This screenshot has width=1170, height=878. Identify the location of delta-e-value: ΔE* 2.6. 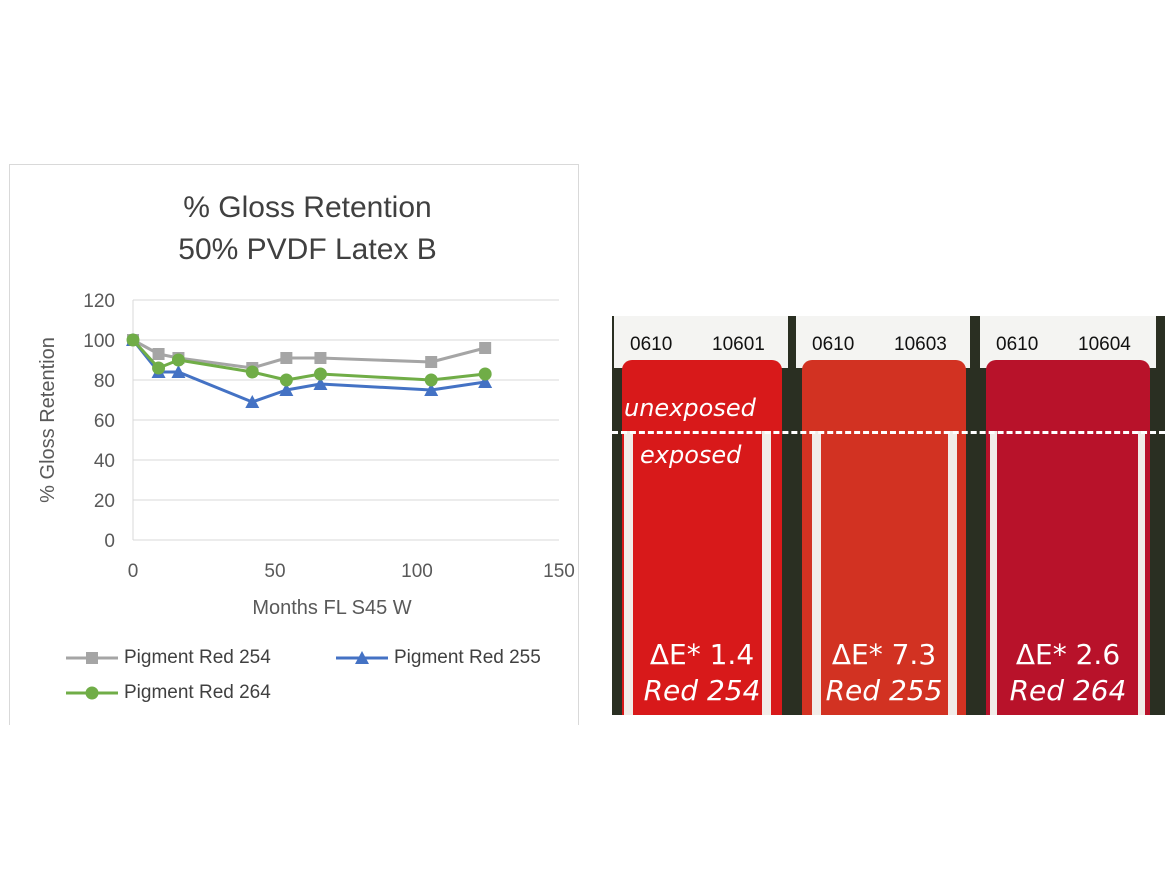
(1068, 654).